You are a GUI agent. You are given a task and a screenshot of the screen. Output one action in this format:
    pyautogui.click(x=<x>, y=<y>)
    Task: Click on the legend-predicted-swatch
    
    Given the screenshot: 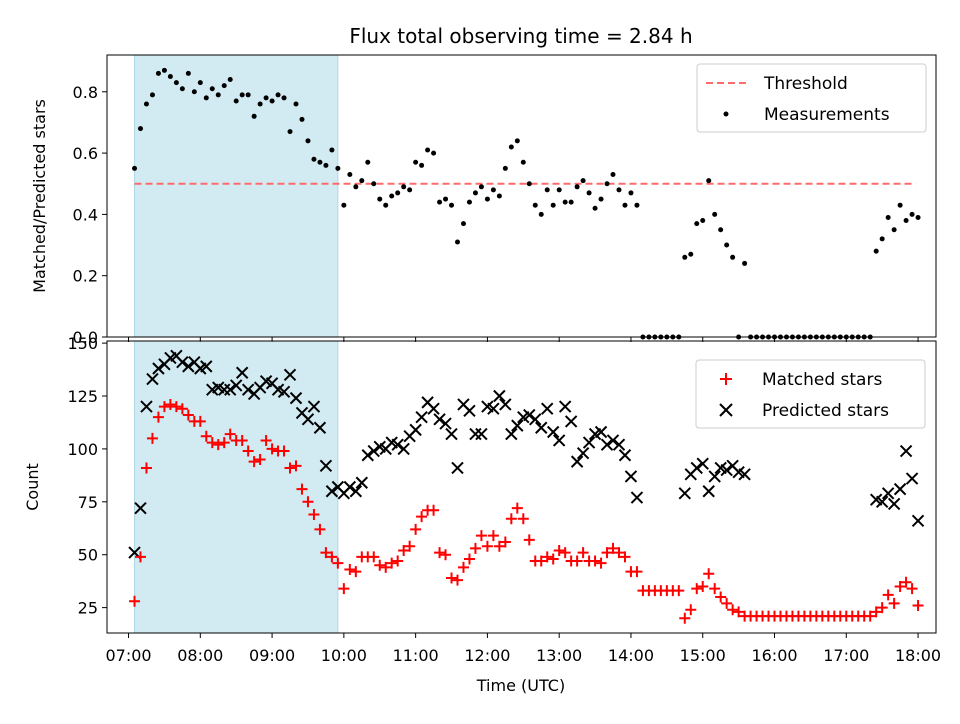 What is the action you would take?
    pyautogui.click(x=726, y=410)
    